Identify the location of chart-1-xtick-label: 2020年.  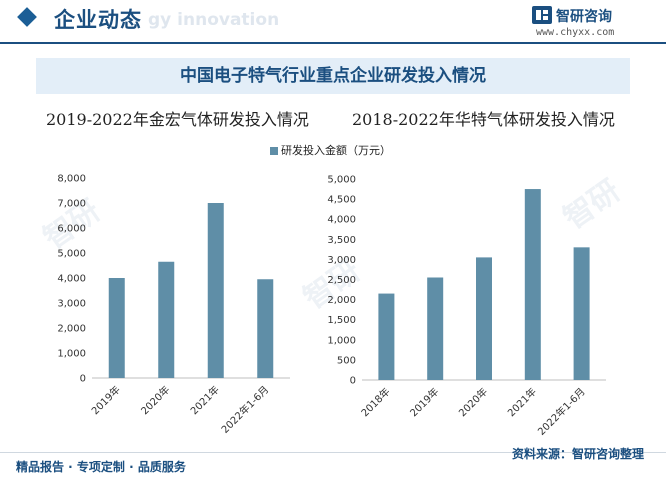
(155, 400).